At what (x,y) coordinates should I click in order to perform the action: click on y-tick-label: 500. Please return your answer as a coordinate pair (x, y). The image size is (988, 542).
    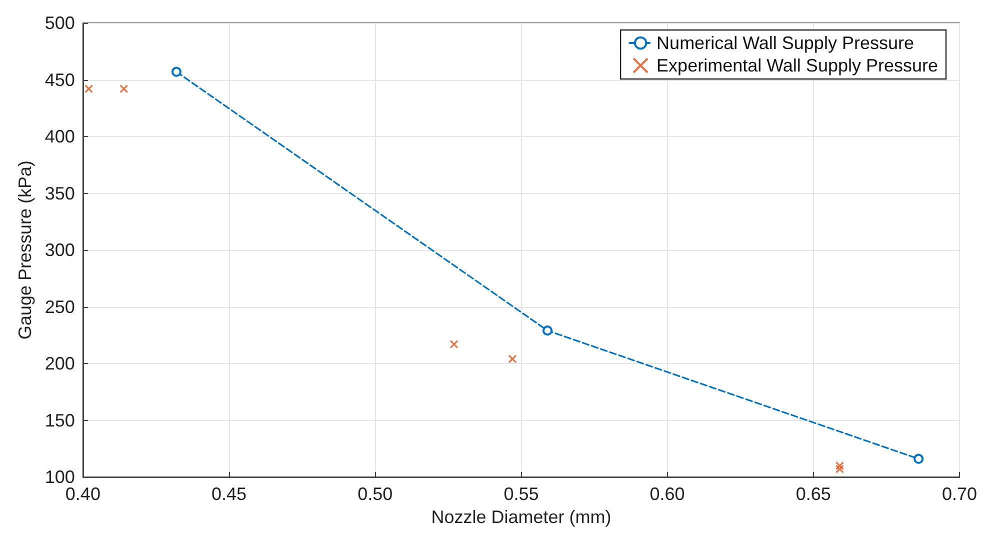
    Looking at the image, I should click on (59, 23).